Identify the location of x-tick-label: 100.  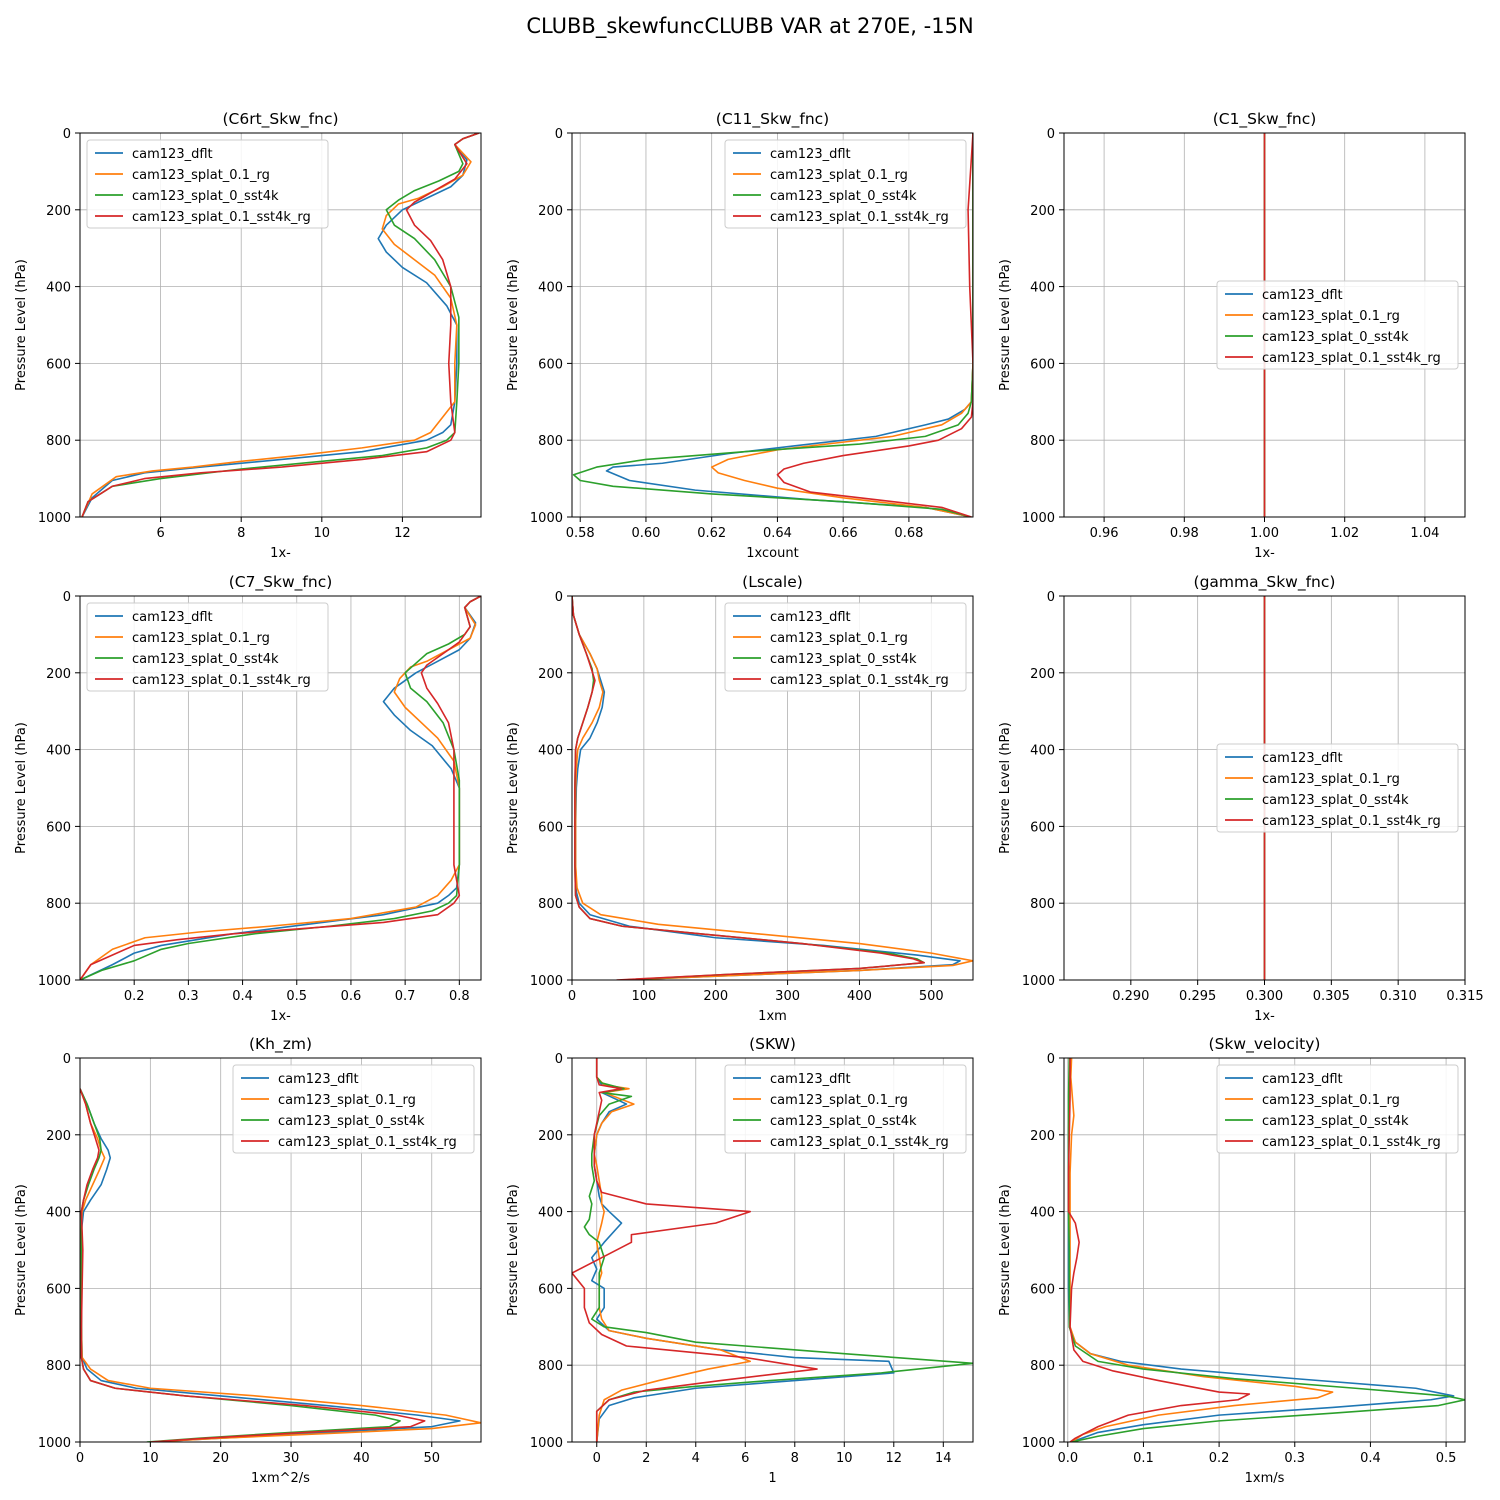
(643, 996).